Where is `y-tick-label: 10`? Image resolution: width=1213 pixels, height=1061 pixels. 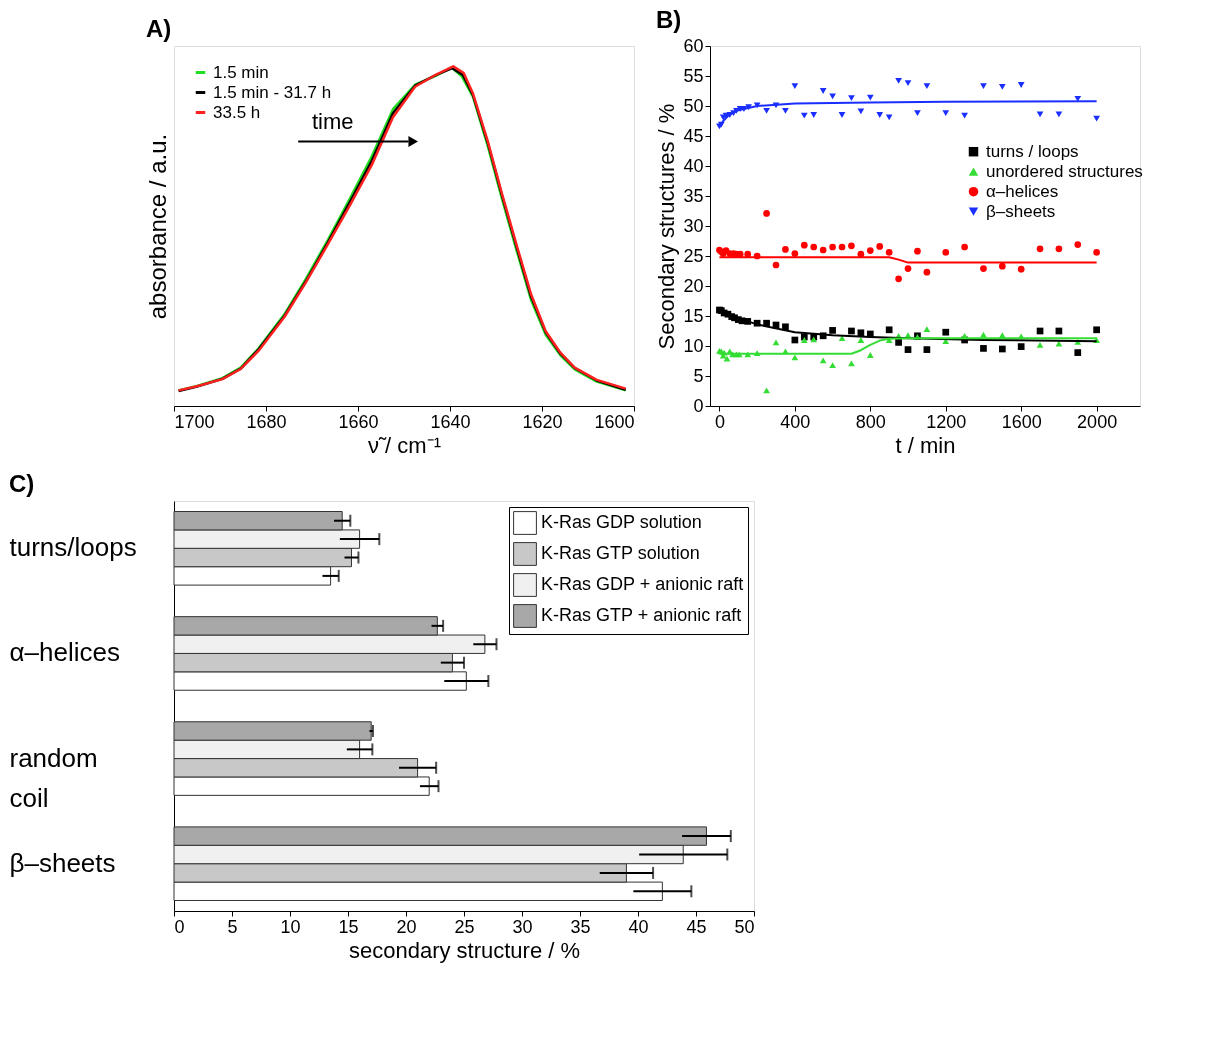
y-tick-label: 10 is located at coordinates (693, 345).